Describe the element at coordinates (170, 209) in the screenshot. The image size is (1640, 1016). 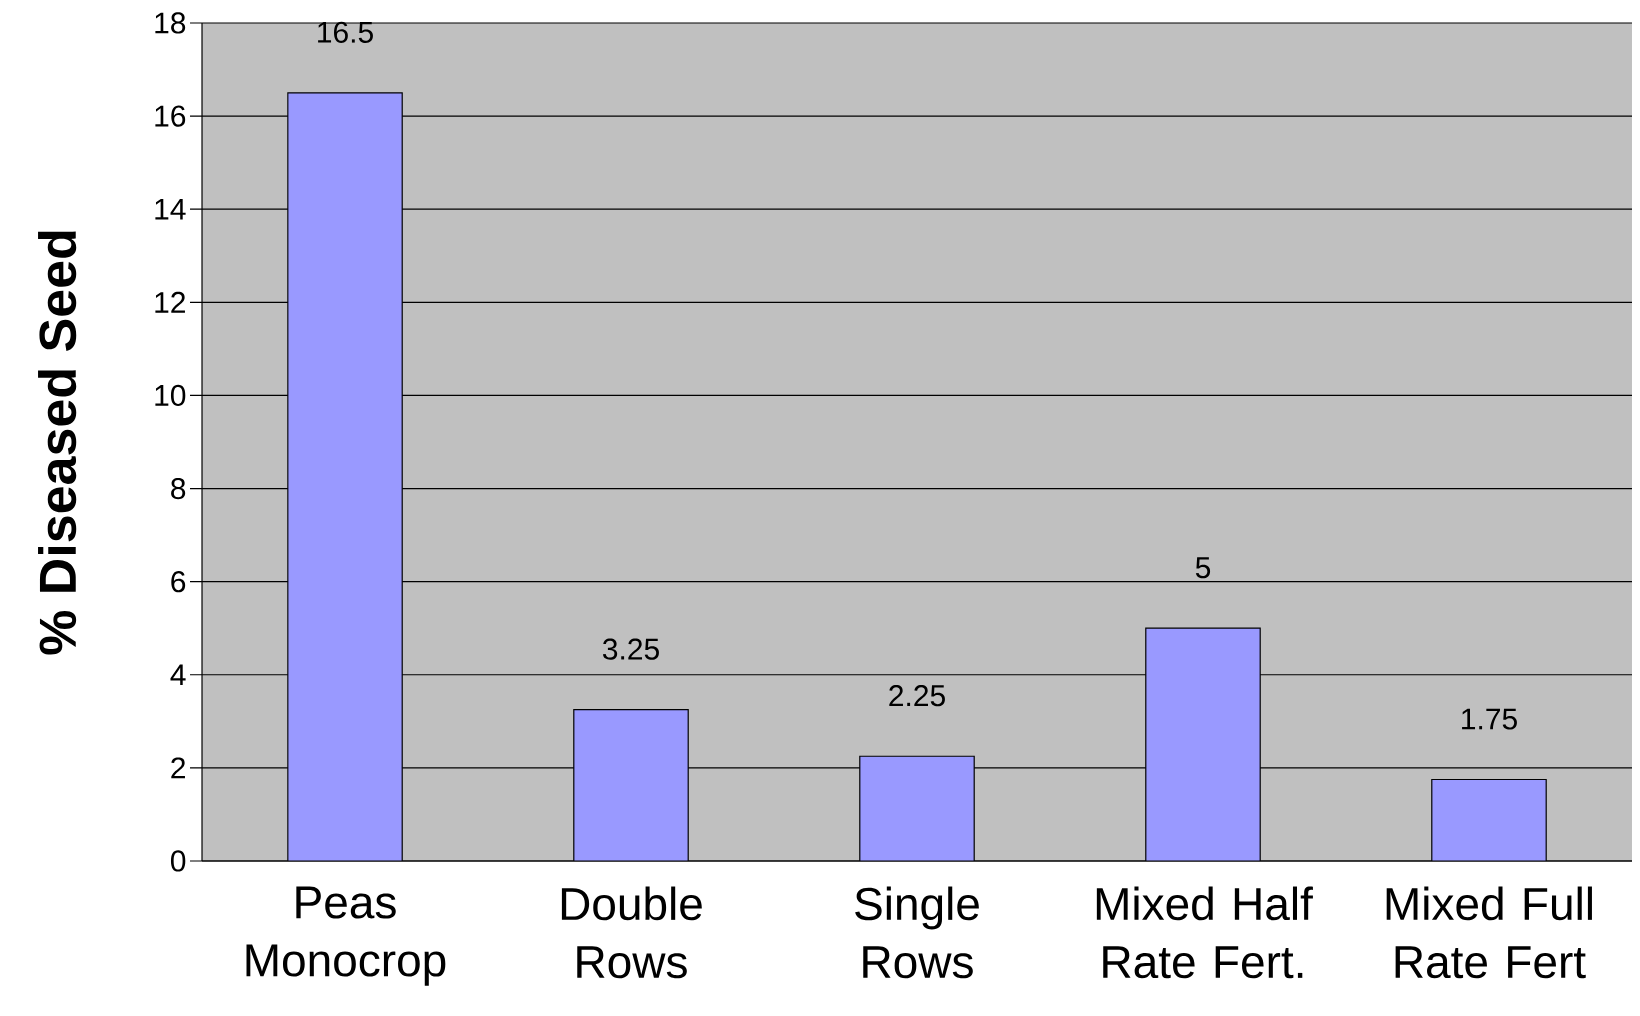
I see `y-tick-label: 14` at that location.